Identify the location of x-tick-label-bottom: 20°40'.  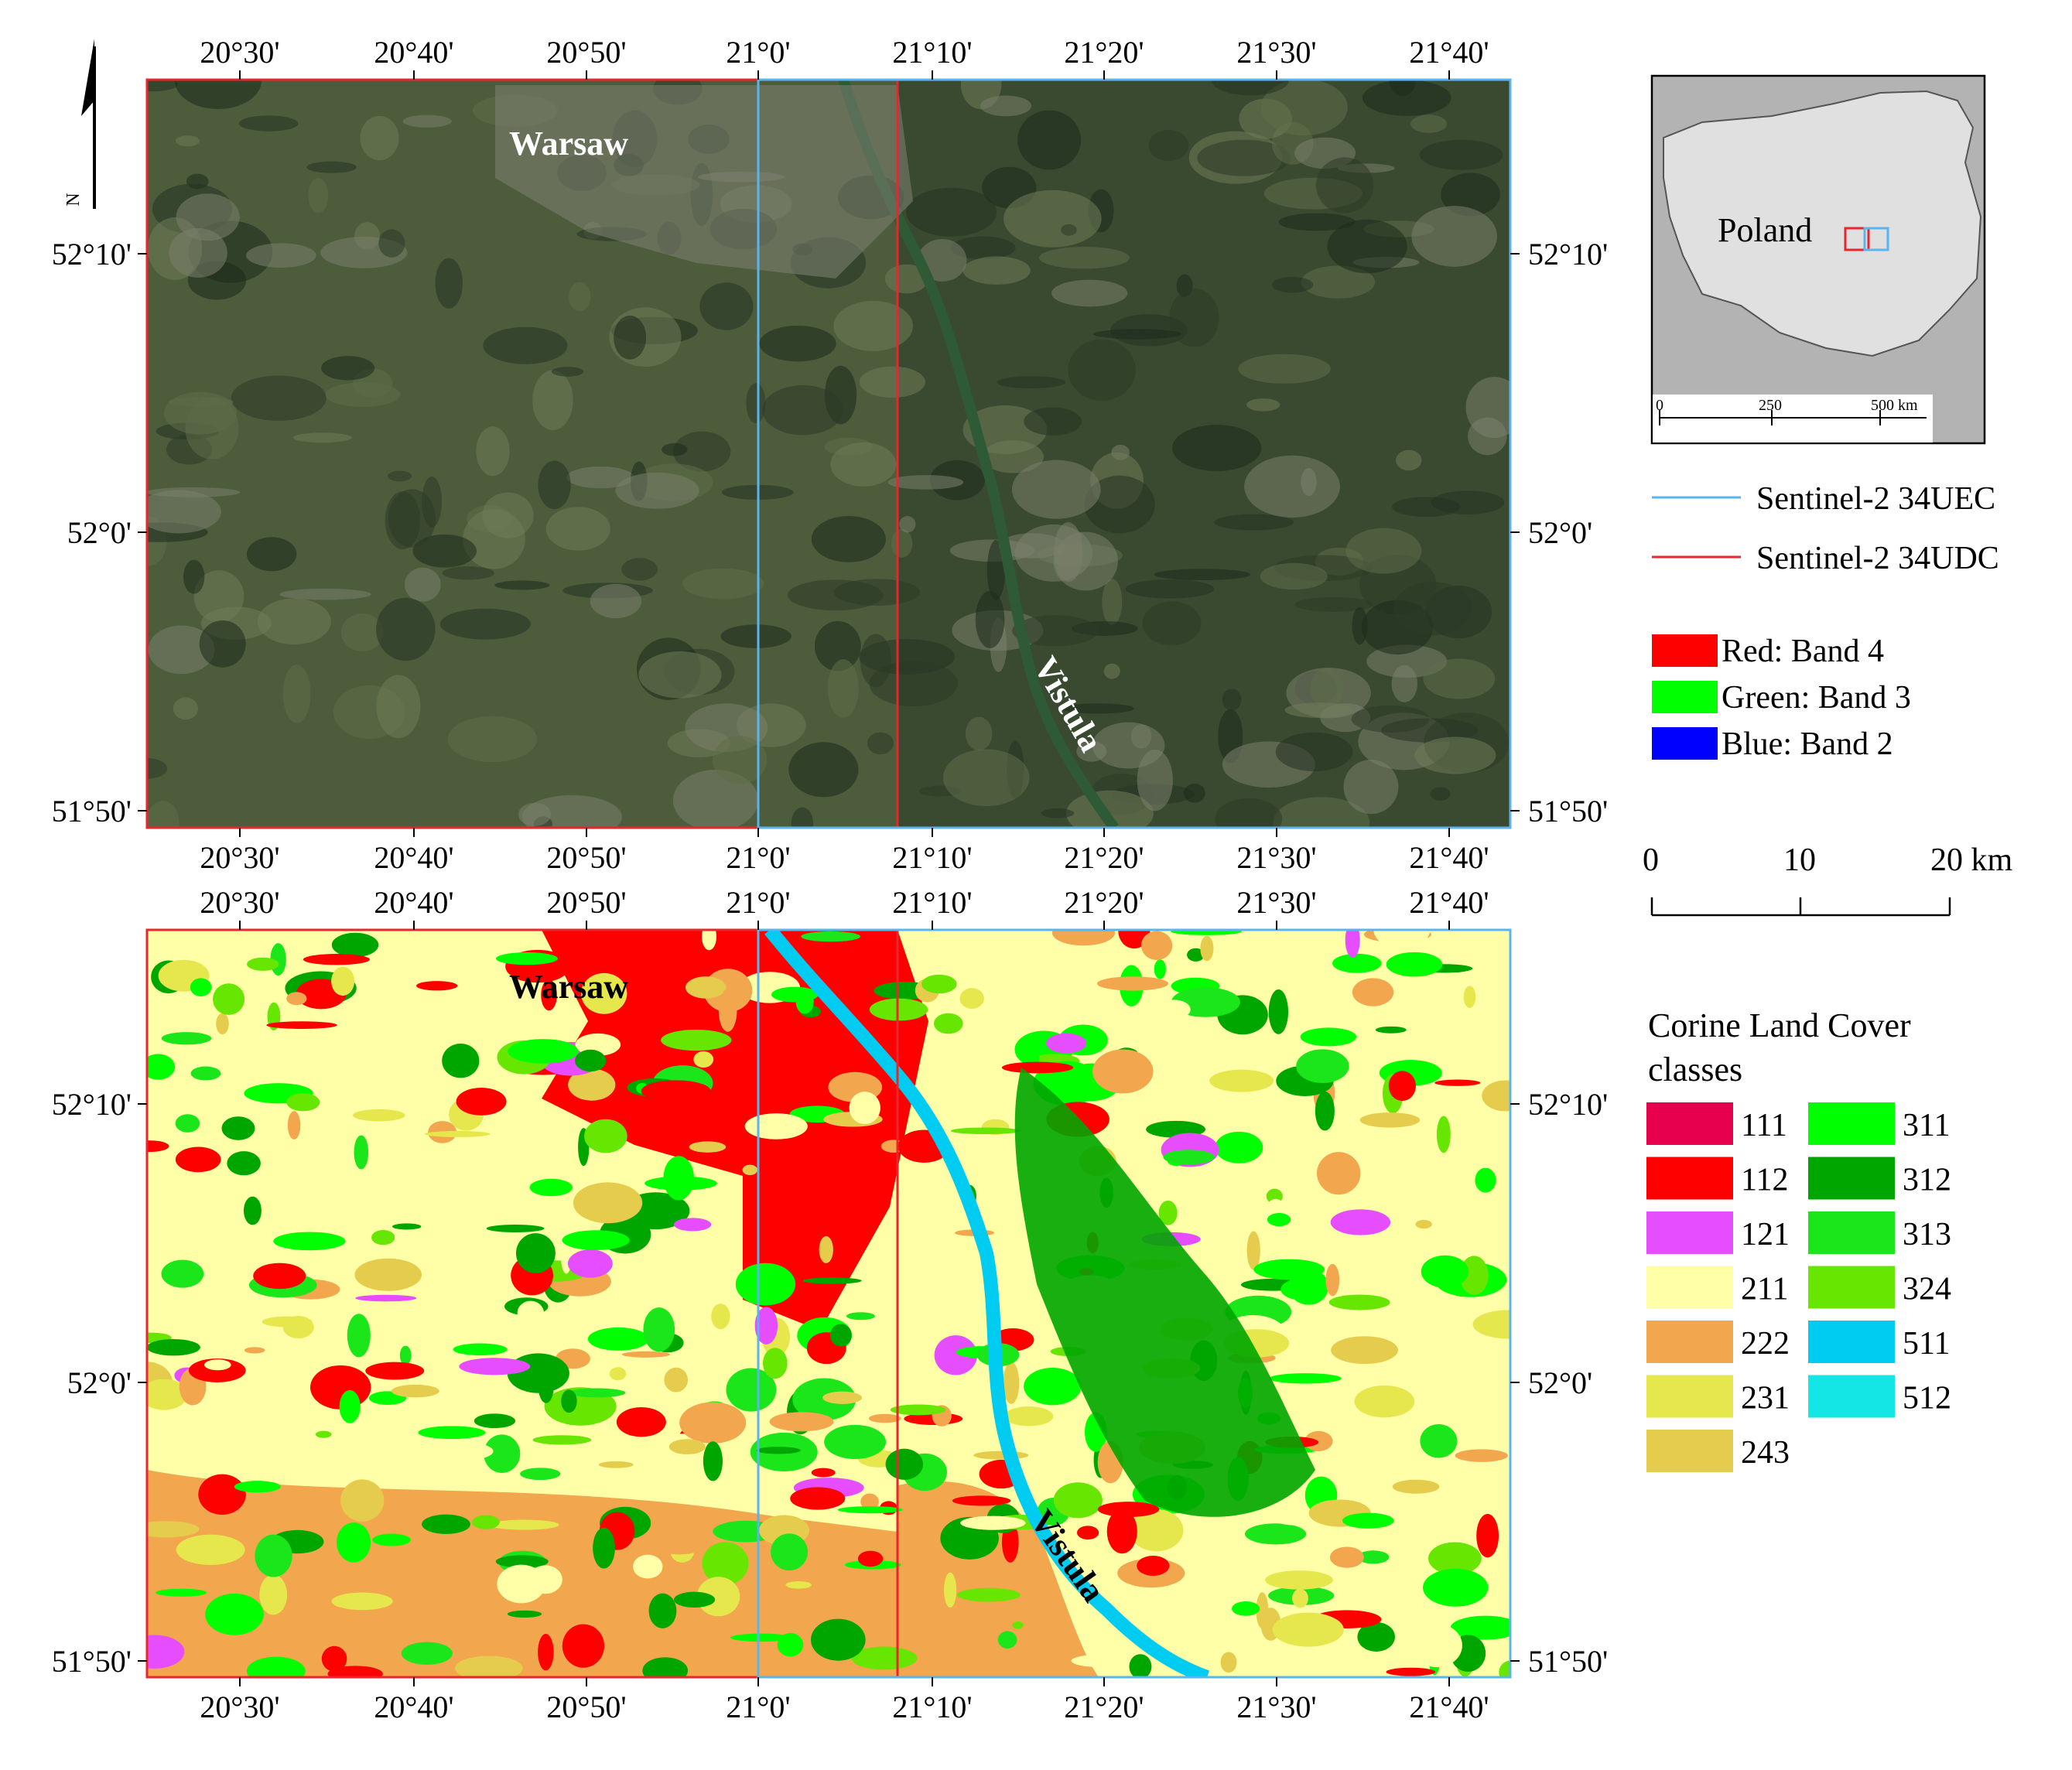
(413, 1707).